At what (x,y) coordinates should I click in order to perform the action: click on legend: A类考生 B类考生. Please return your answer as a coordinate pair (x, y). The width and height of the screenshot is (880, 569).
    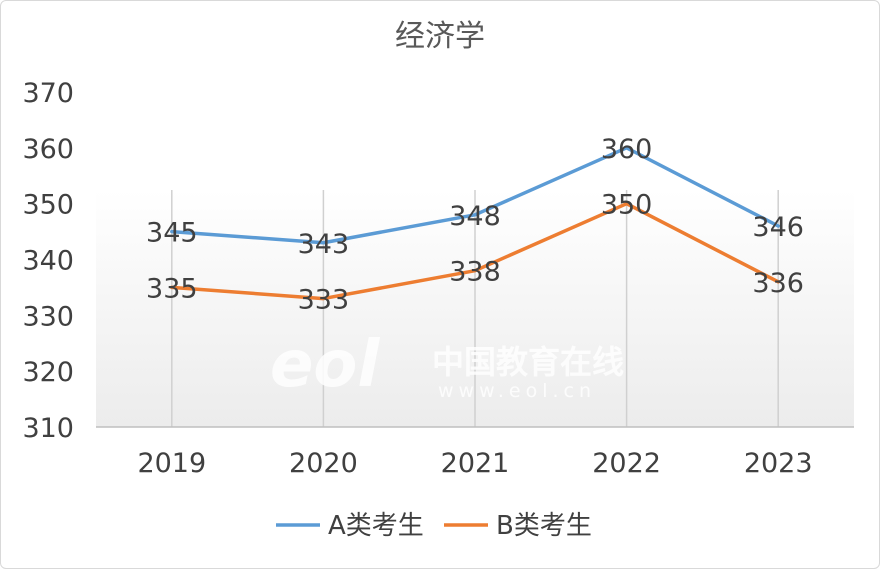
    Looking at the image, I should click on (434, 526).